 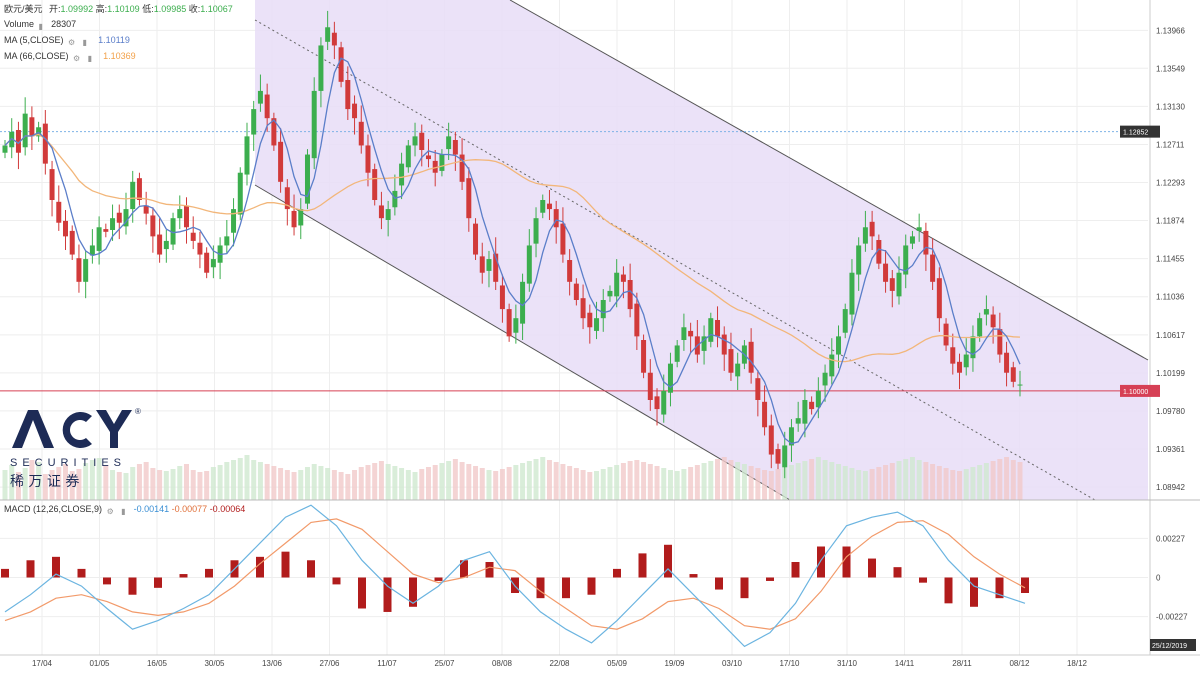 I want to click on volume-legend: Volume ▮ 28307, so click(x=40, y=25).